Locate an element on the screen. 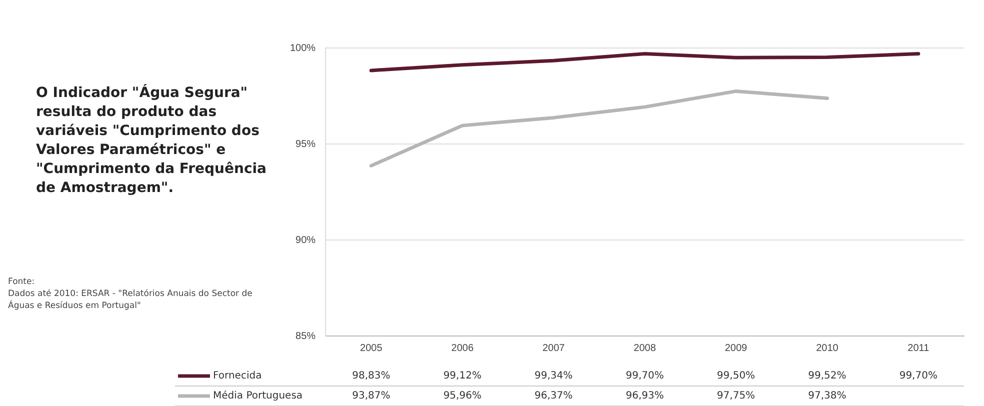 This screenshot has width=984, height=406. x-tick-label: 2006 is located at coordinates (462, 348).